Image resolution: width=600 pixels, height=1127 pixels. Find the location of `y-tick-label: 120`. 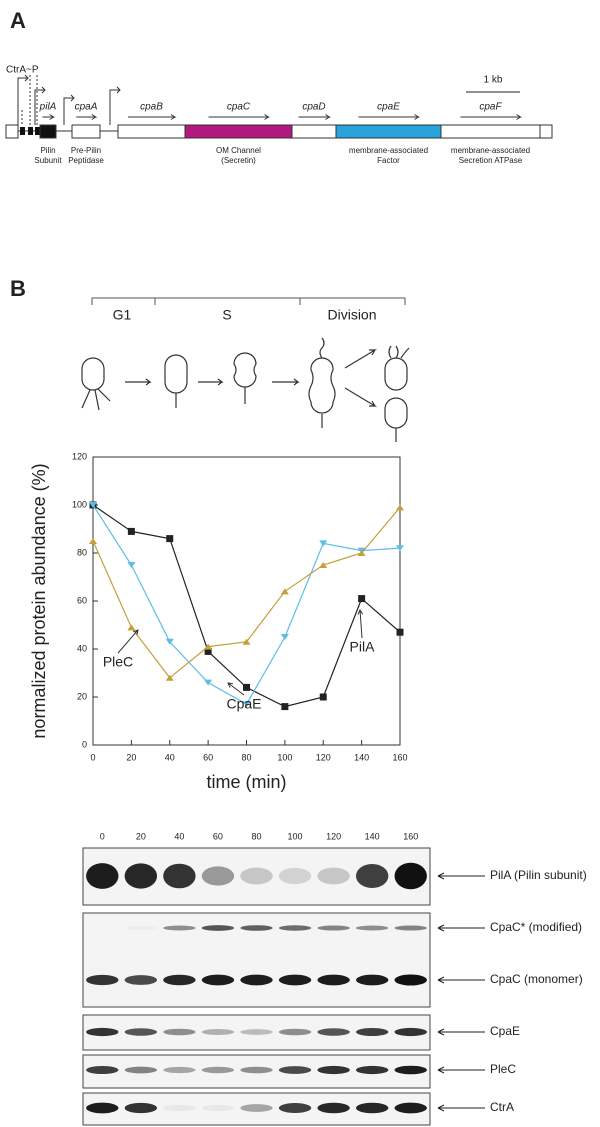

y-tick-label: 120 is located at coordinates (79, 456).